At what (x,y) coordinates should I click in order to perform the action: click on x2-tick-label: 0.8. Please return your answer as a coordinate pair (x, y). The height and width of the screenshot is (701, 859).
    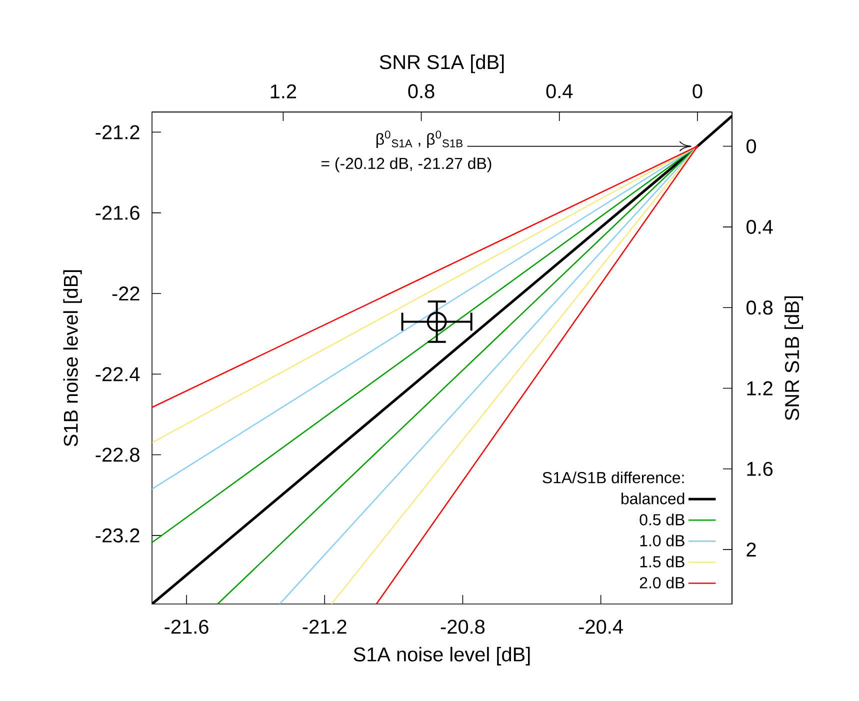
    Looking at the image, I should click on (421, 91).